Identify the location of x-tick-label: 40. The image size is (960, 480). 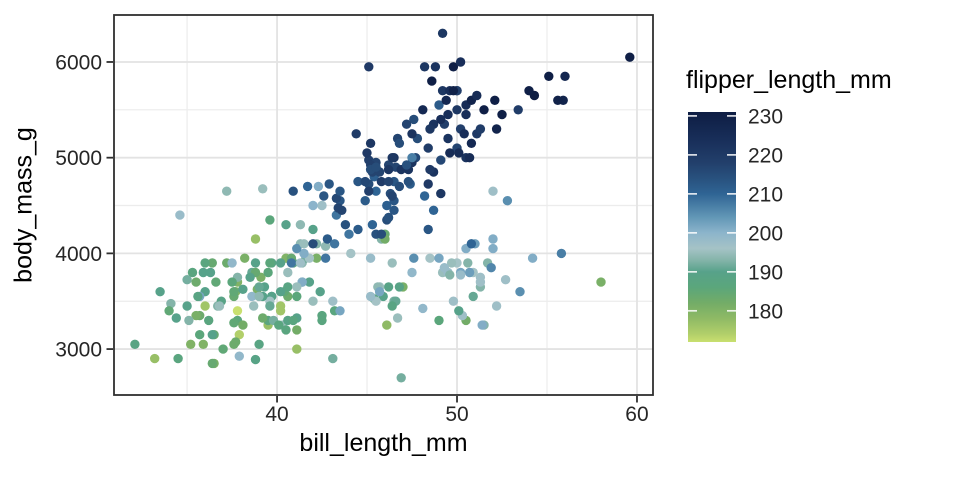
(276, 414).